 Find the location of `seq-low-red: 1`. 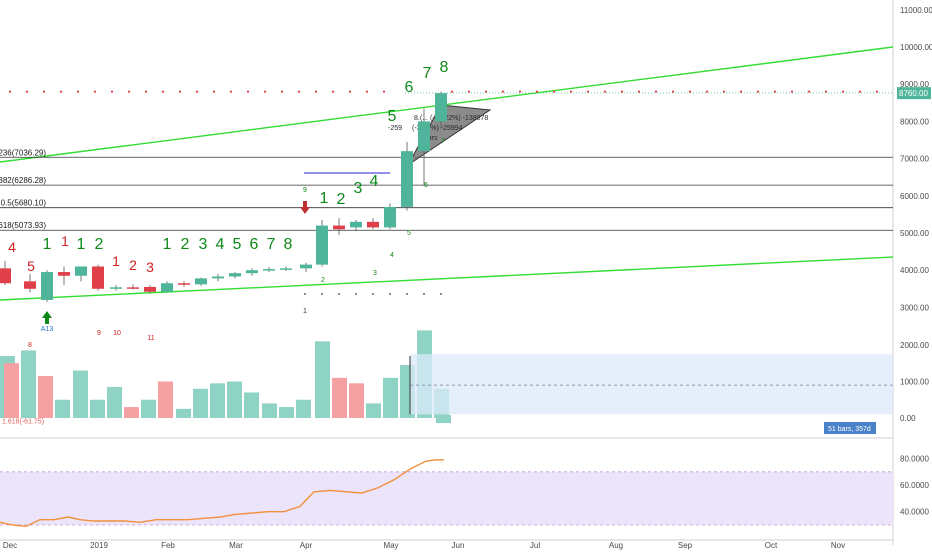

seq-low-red: 1 is located at coordinates (116, 261).